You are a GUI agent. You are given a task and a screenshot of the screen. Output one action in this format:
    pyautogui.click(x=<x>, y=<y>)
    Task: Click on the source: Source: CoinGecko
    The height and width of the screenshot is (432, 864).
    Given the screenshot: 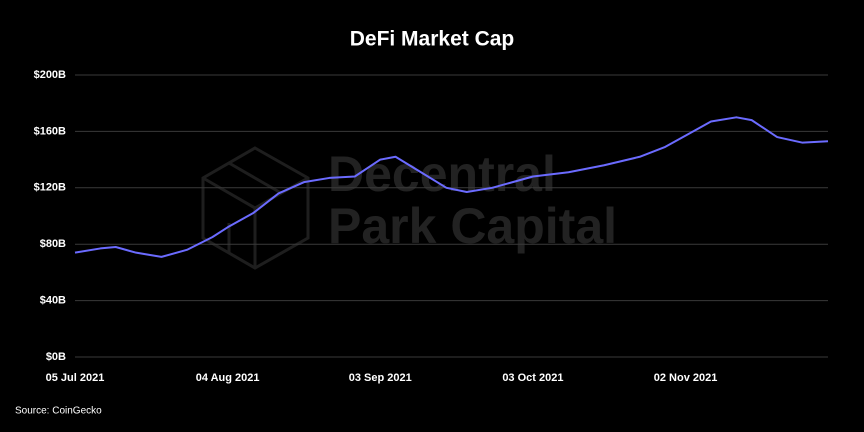 What is the action you would take?
    pyautogui.click(x=58, y=411)
    